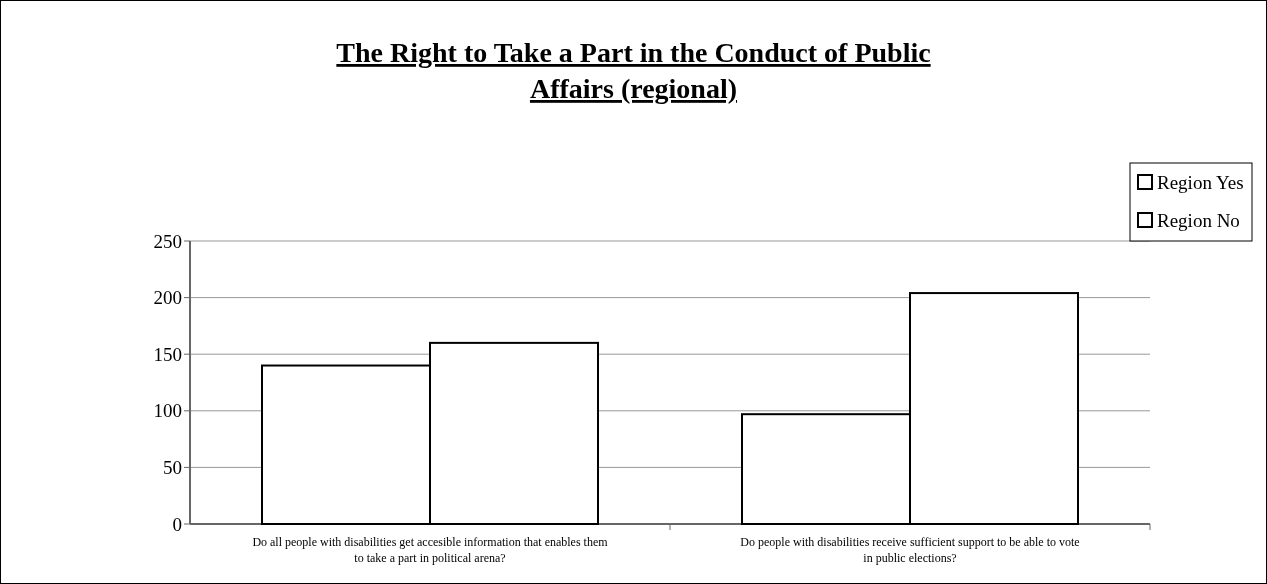  I want to click on y-tick-label: 50, so click(172, 468).